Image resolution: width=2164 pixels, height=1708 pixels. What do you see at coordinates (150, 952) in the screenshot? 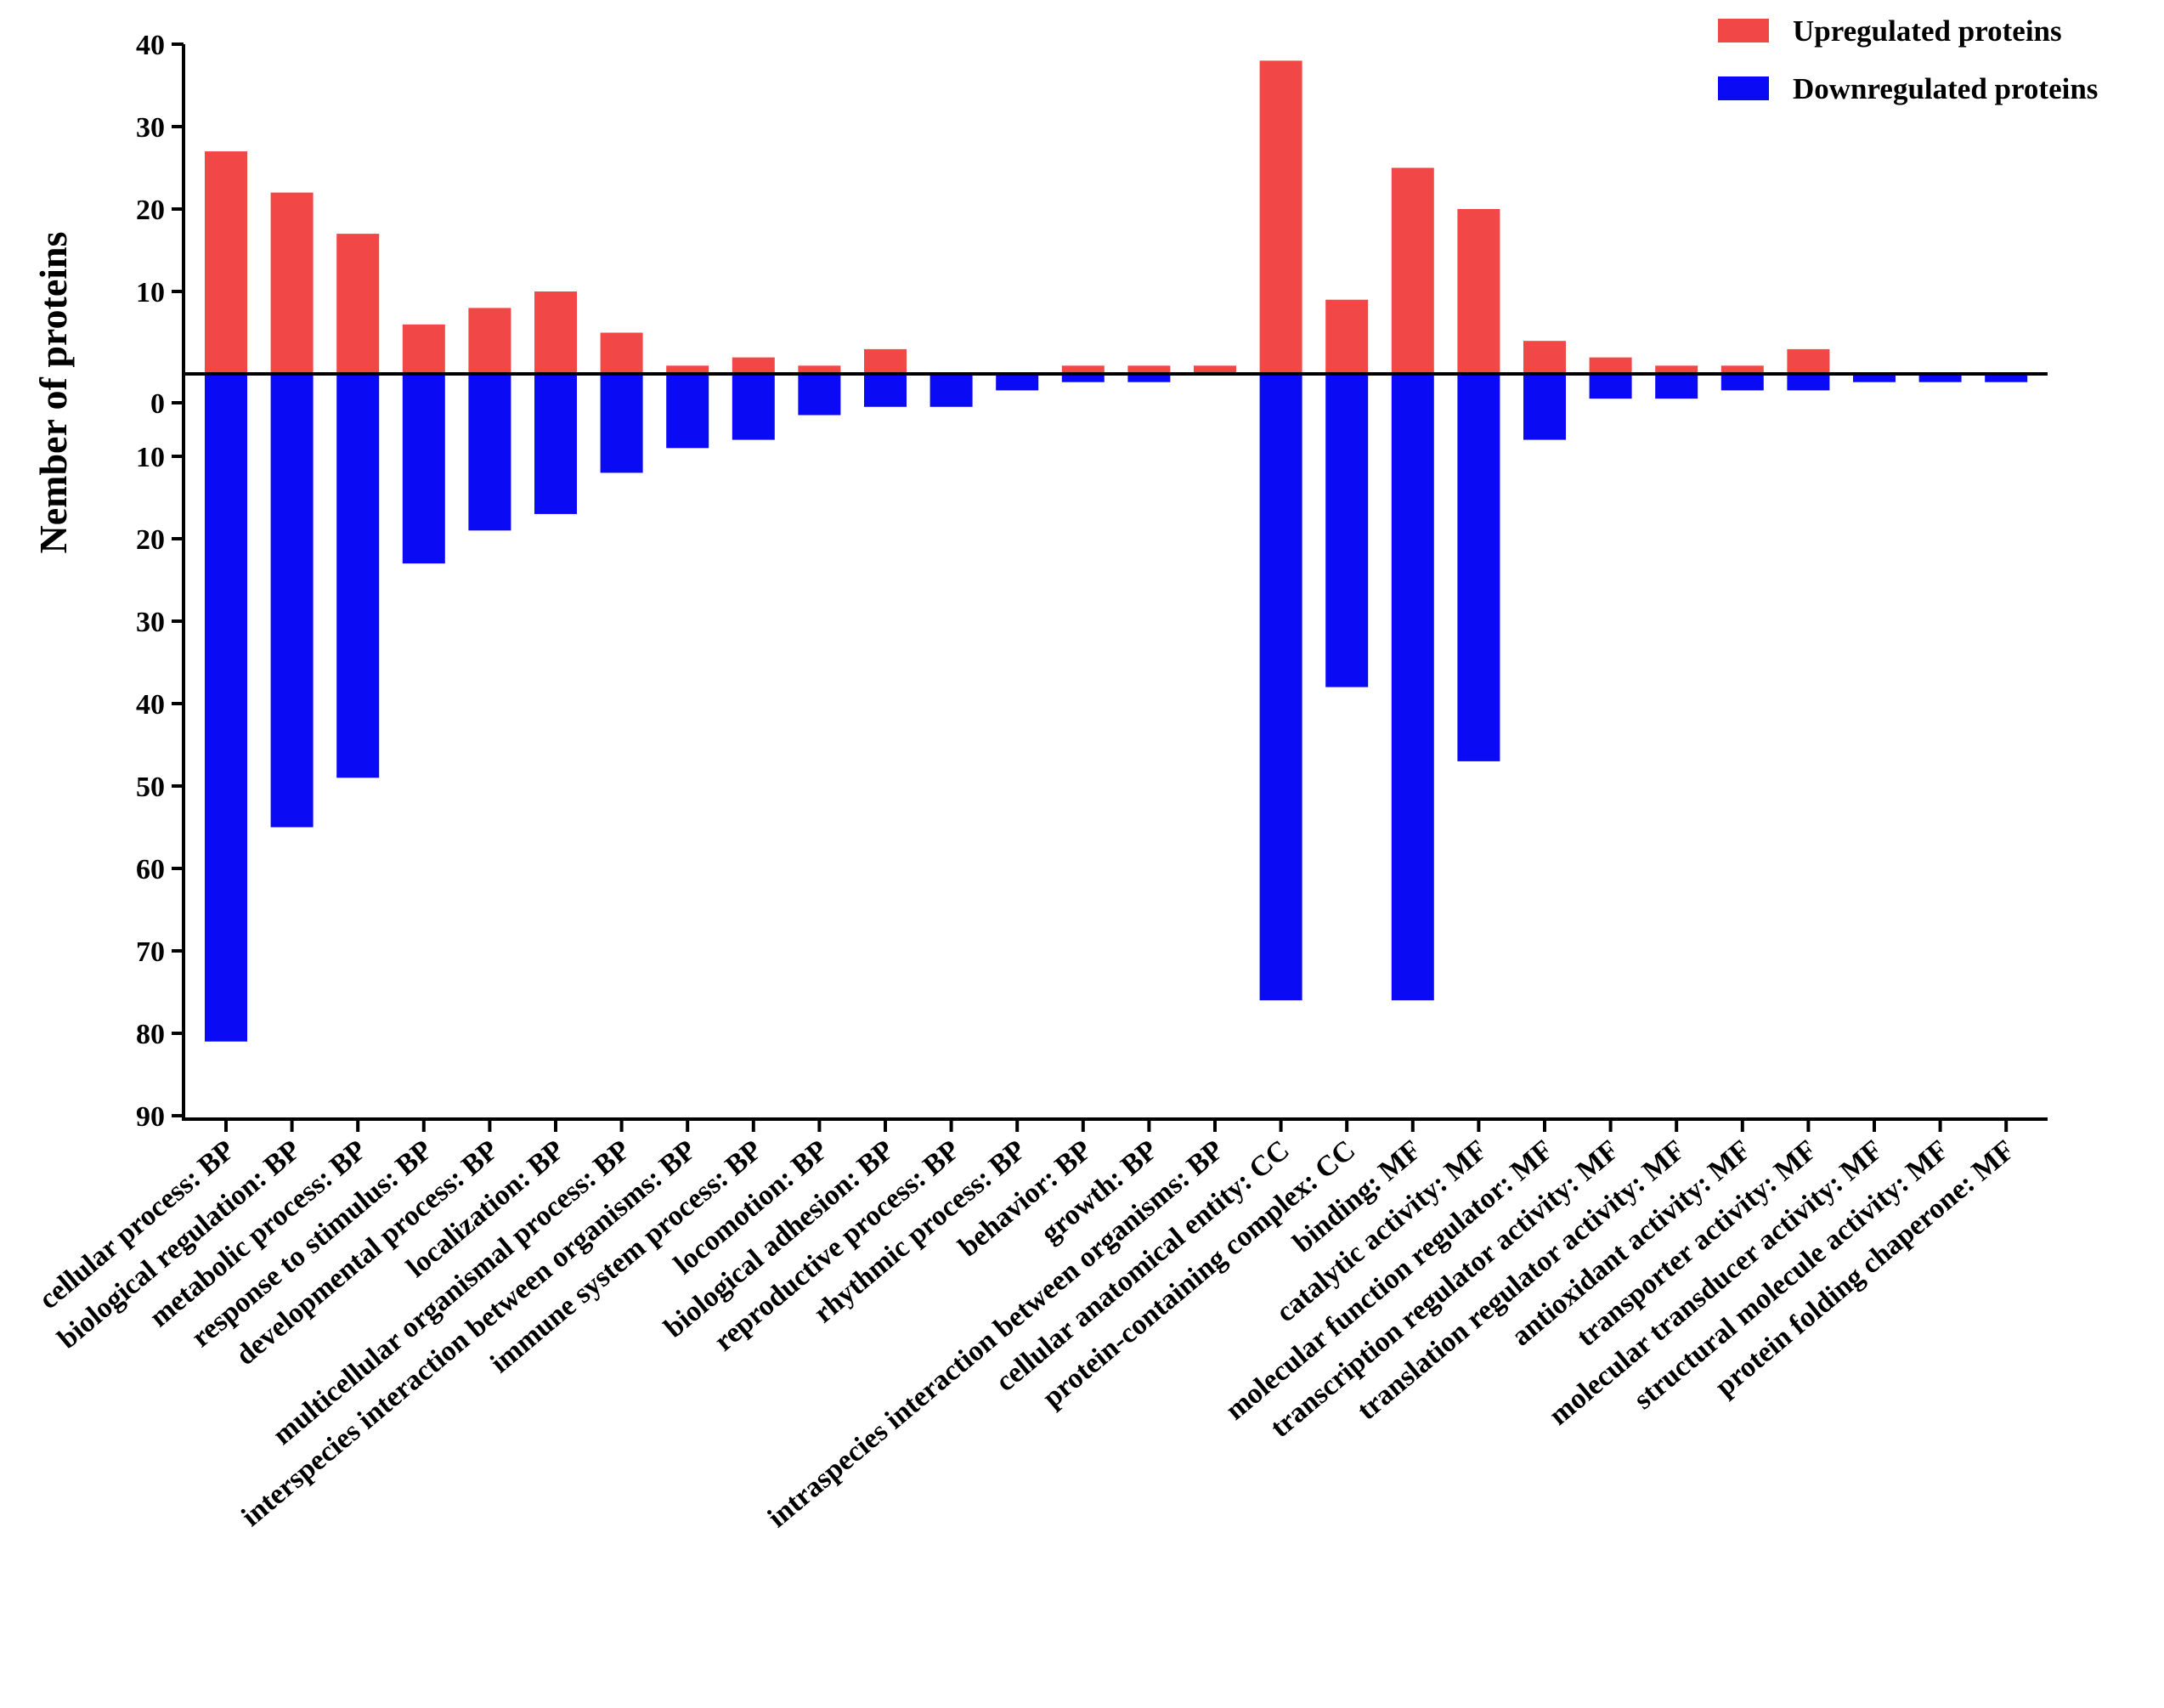
I see `y-tick-label-down-7: 70` at bounding box center [150, 952].